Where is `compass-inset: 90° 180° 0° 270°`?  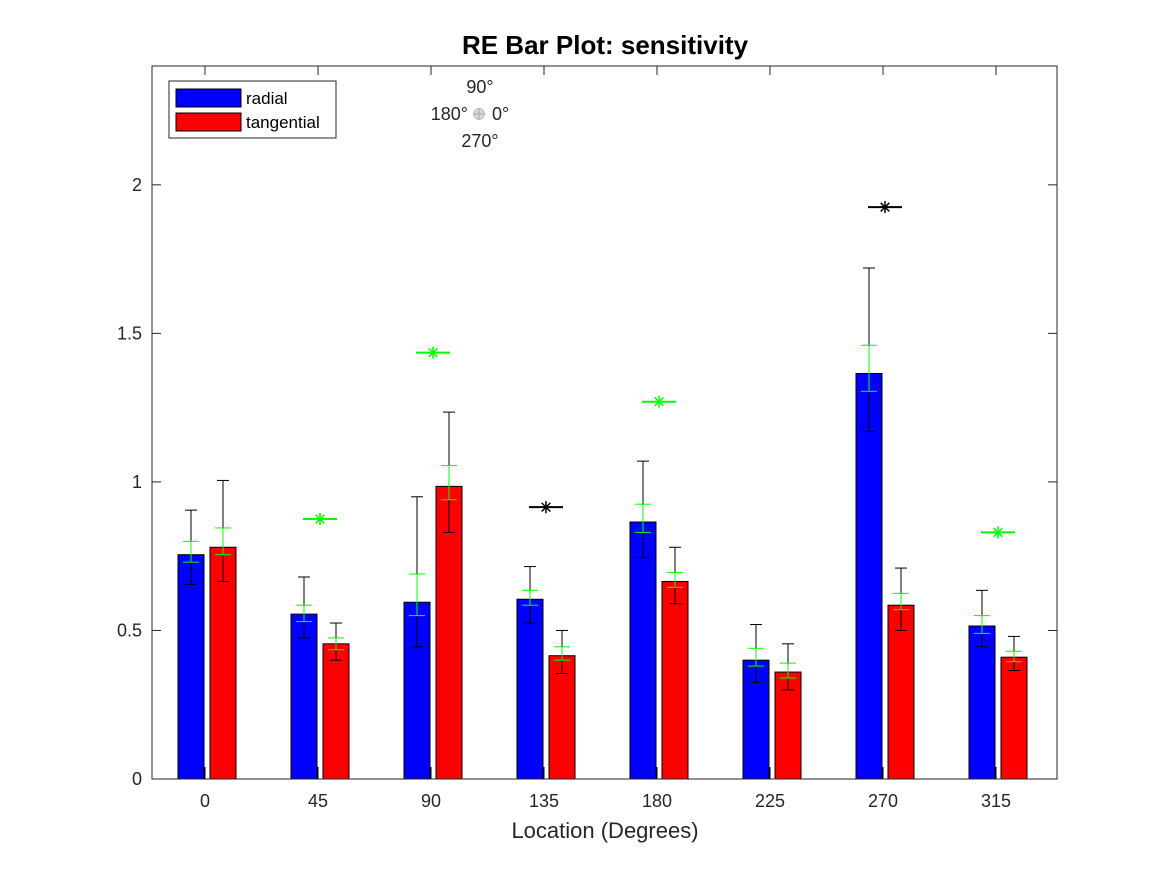
compass-inset: 90° 180° 0° 270° is located at coordinates (470, 114).